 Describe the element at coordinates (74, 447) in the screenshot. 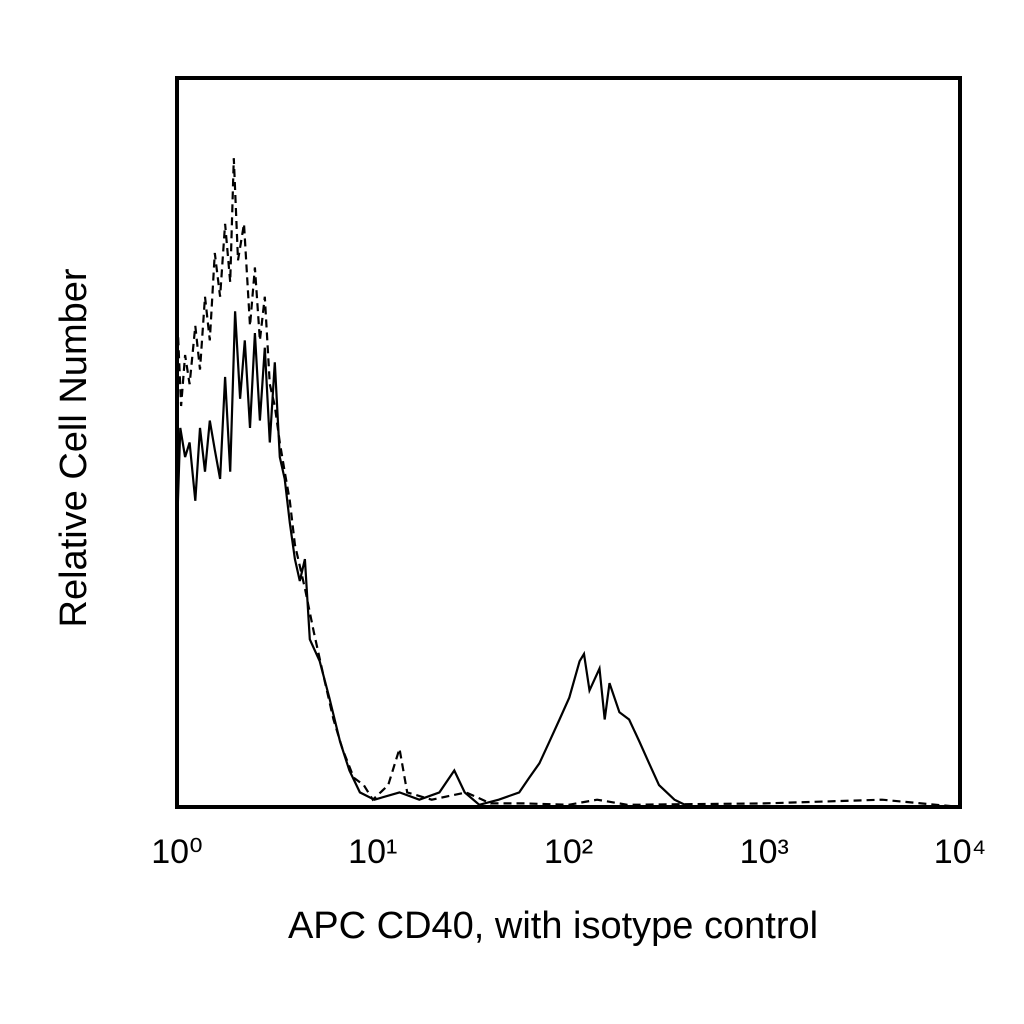

I see `y-axis-label: Relative Cell Number` at that location.